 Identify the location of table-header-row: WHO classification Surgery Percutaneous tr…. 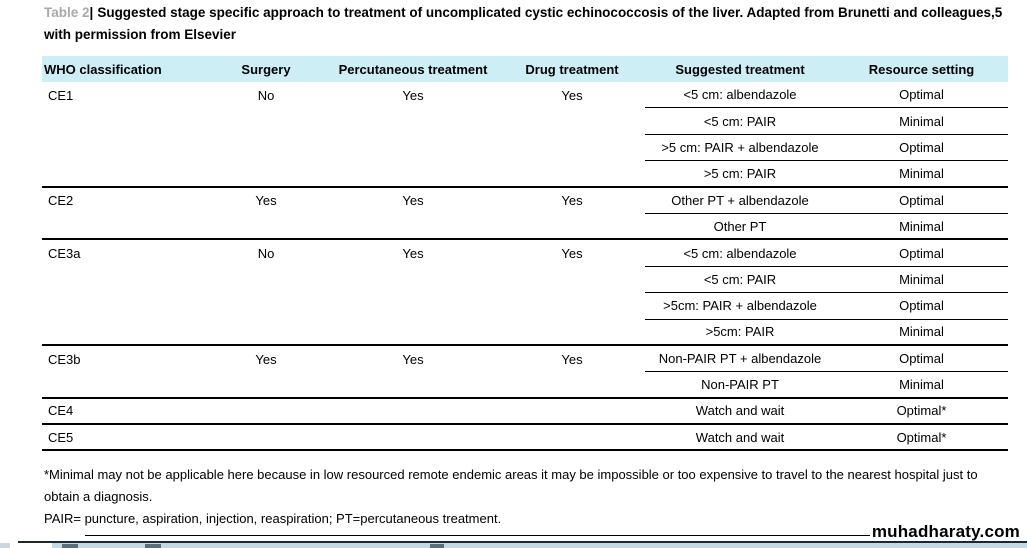
(525, 69).